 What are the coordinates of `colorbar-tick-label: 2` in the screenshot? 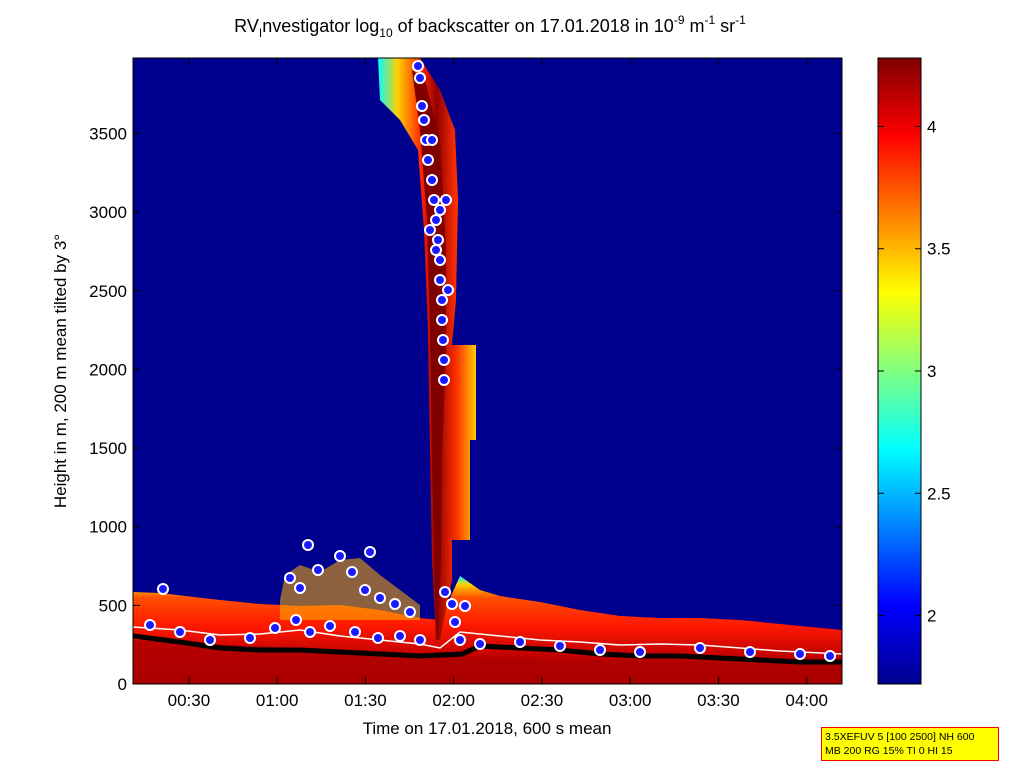 It's located at (931, 616).